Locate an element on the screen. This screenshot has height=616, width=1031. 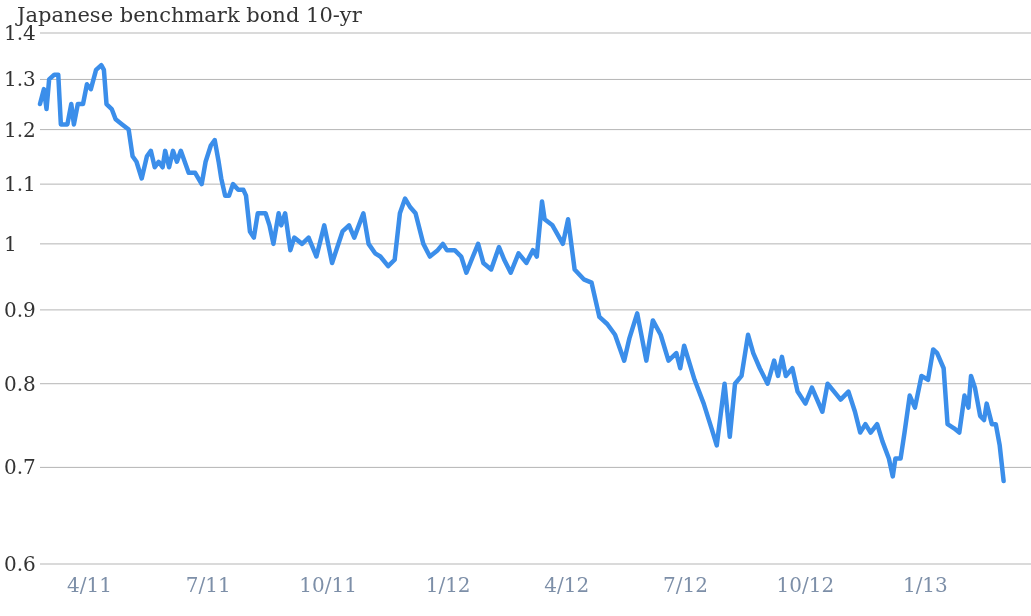
y-tick-label: 1.3 is located at coordinates (20, 79).